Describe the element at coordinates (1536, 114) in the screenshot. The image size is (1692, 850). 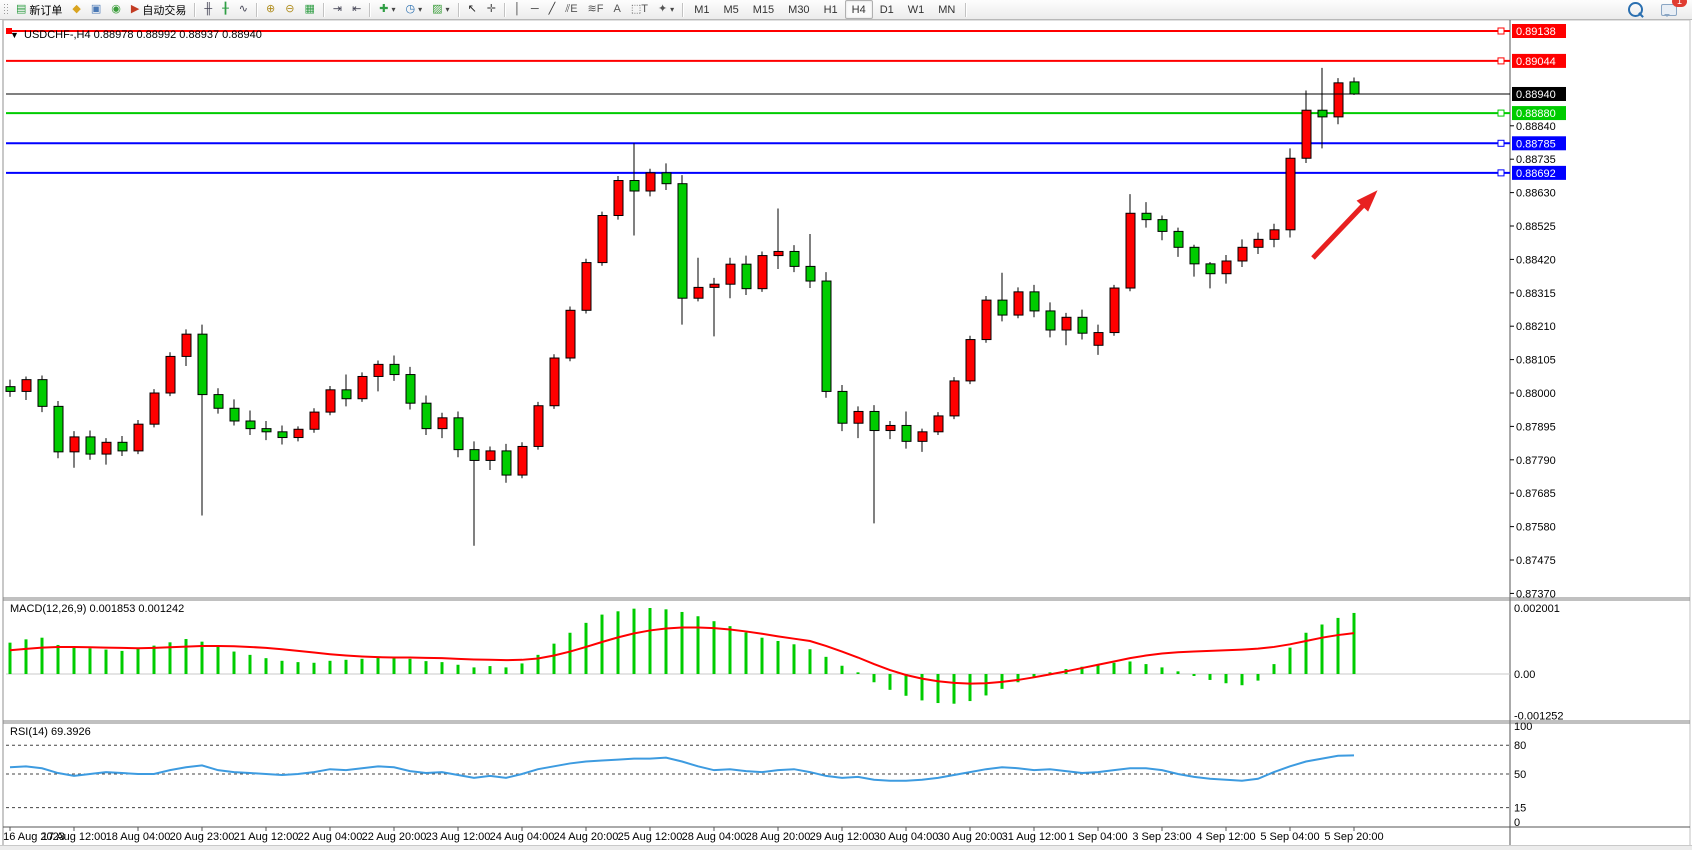
I see `price-line-label: 0.88880` at that location.